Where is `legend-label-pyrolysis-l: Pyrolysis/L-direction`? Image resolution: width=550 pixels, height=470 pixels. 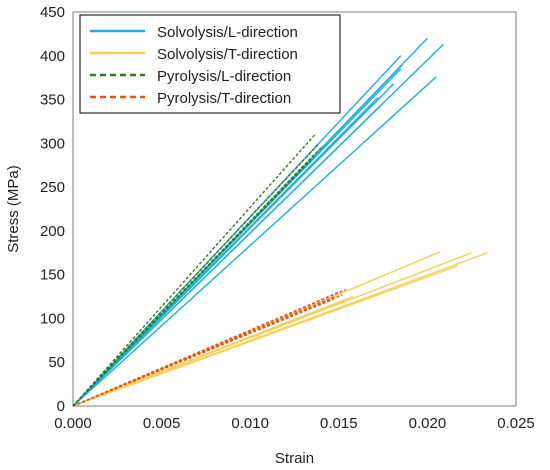
legend-label-pyrolysis-l: Pyrolysis/L-direction is located at coordinates (224, 76).